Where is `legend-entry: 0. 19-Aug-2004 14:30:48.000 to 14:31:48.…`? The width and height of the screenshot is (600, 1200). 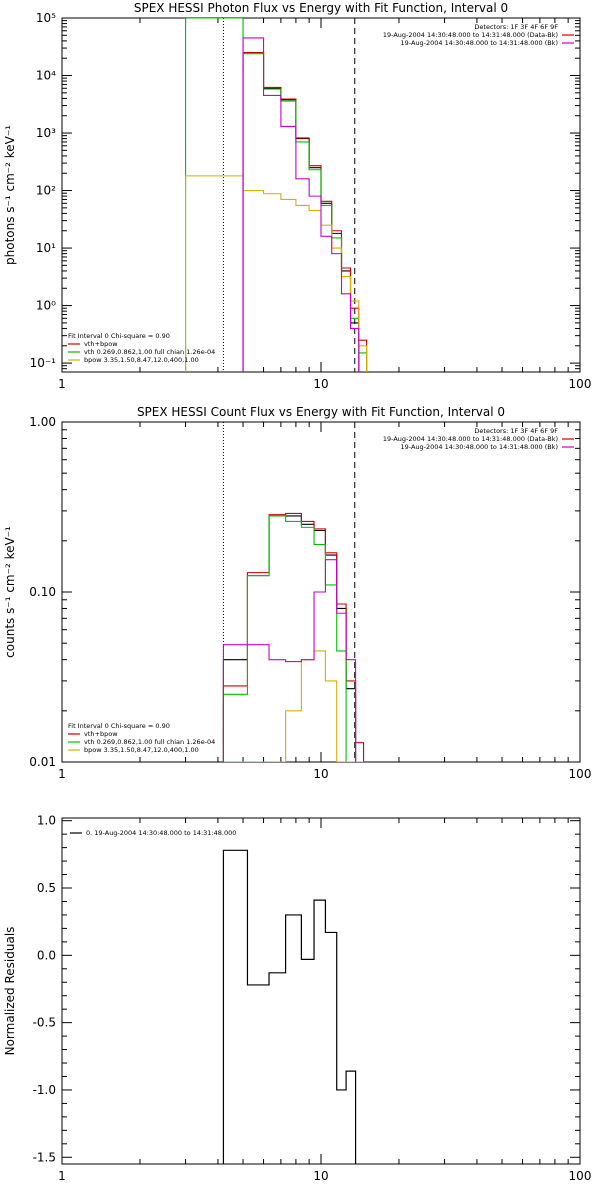 legend-entry: 0. 19-Aug-2004 14:30:48.000 to 14:31:48.… is located at coordinates (161, 833).